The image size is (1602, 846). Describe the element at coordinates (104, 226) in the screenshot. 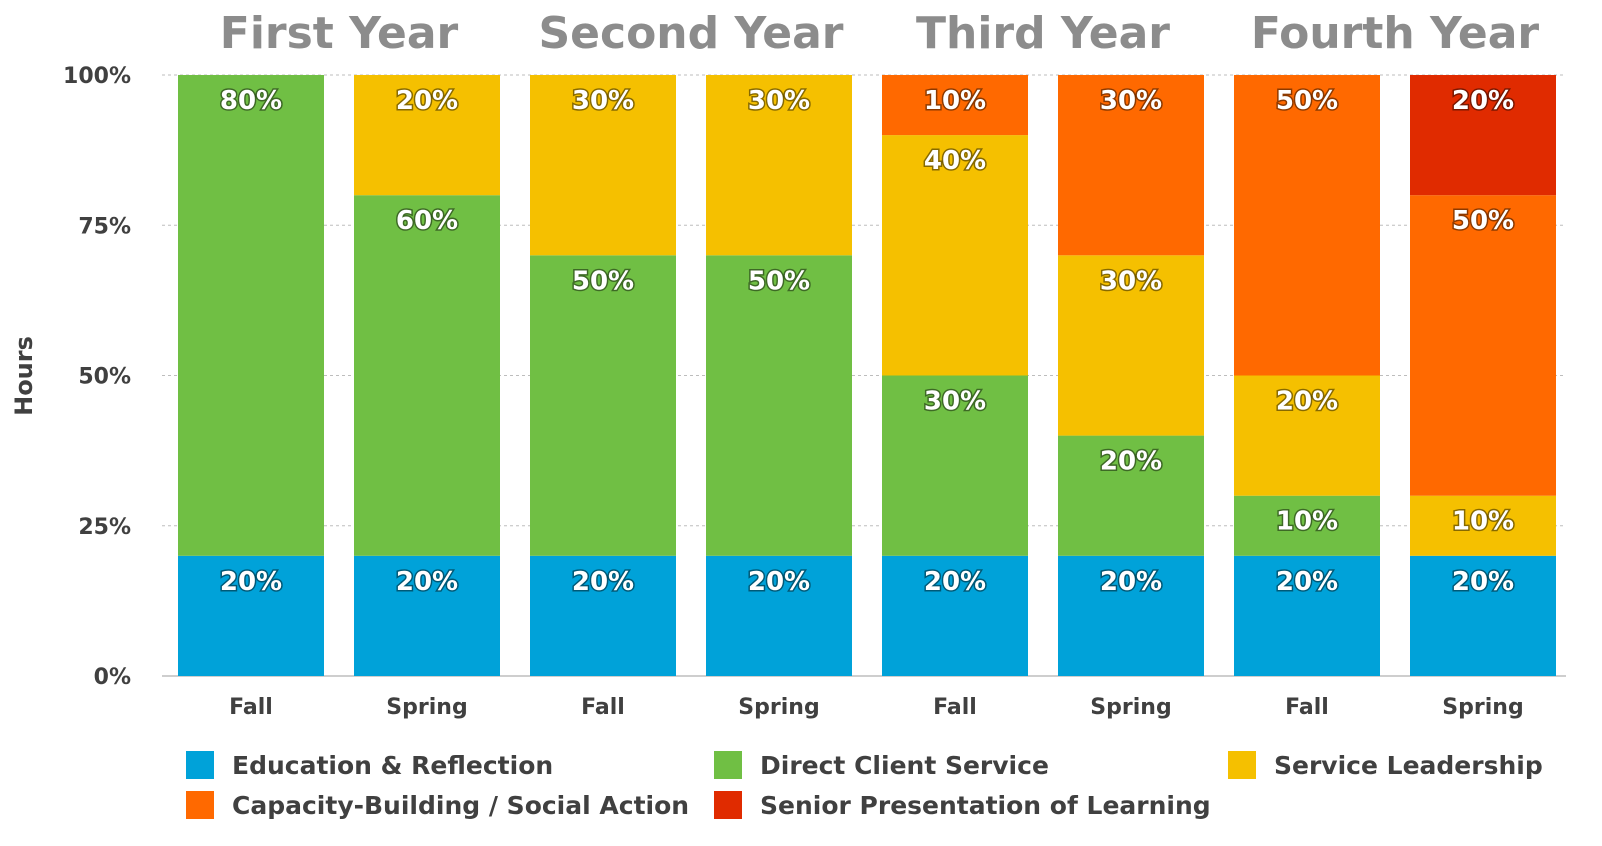

I see `y-tick-label: 75%` at that location.